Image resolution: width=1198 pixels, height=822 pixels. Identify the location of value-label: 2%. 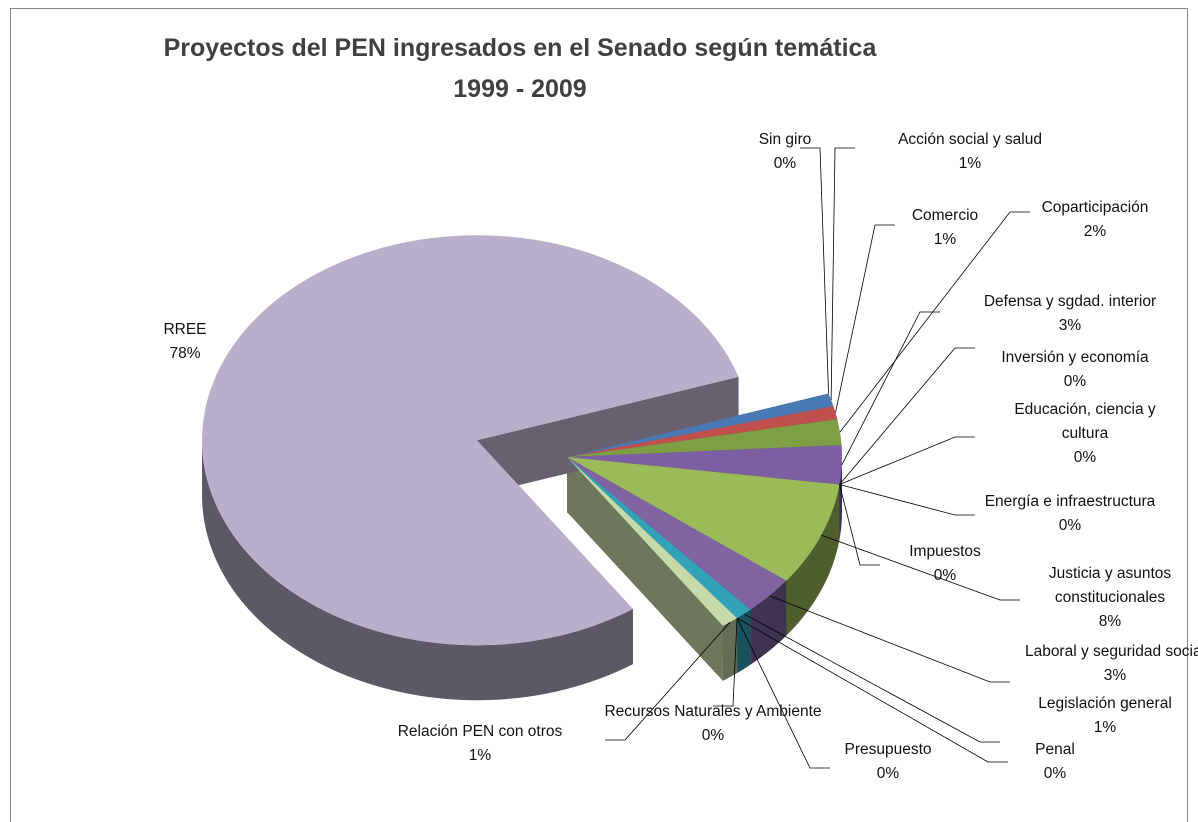
(1095, 231).